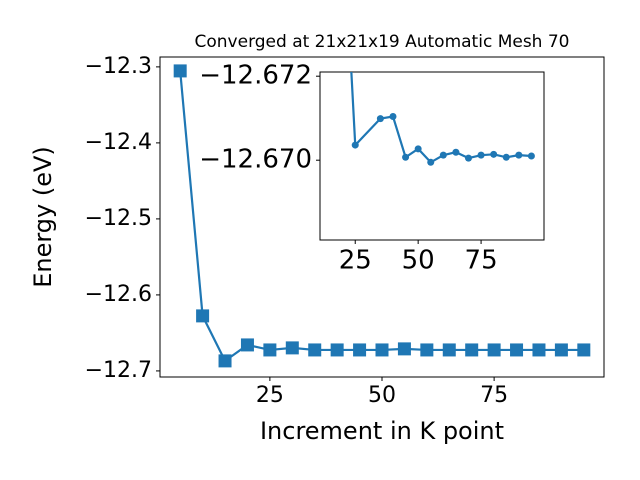 The height and width of the screenshot is (480, 640). I want to click on plot-clip, so click(442, 119).